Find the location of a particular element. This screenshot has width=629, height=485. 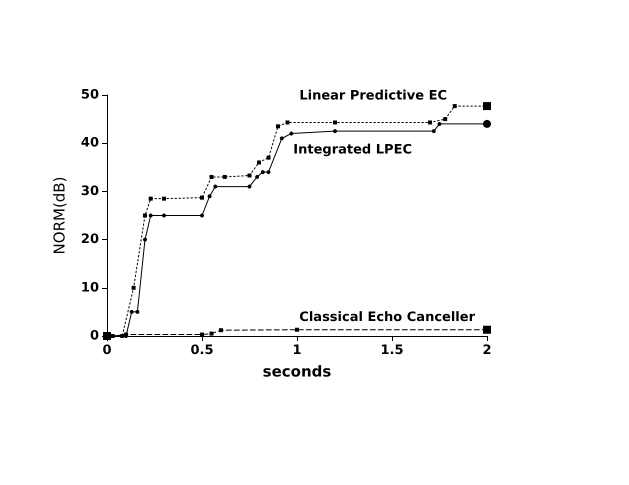

y-tick-label: 30 is located at coordinates (89, 191).